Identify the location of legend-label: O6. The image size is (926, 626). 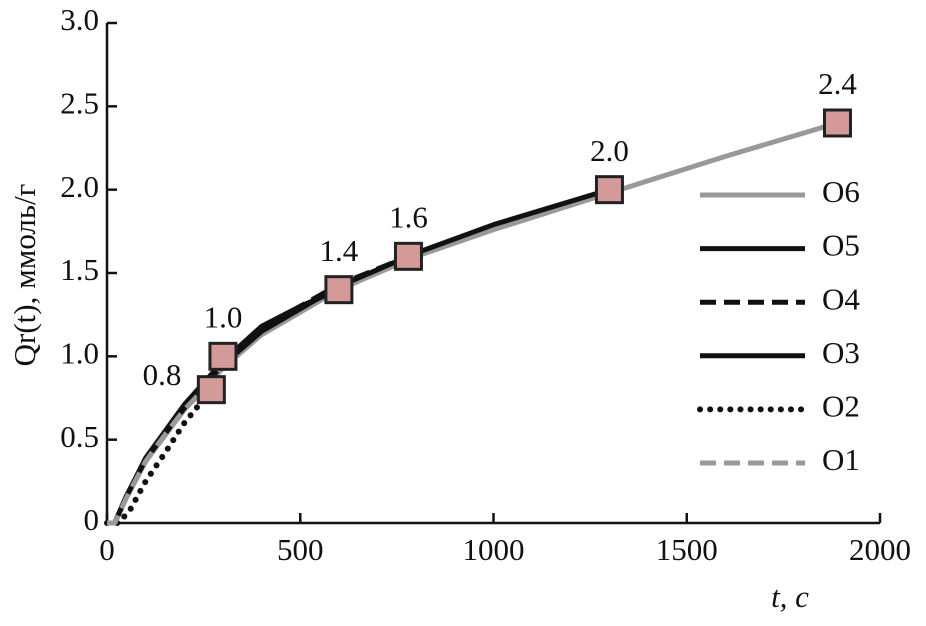
(841, 191).